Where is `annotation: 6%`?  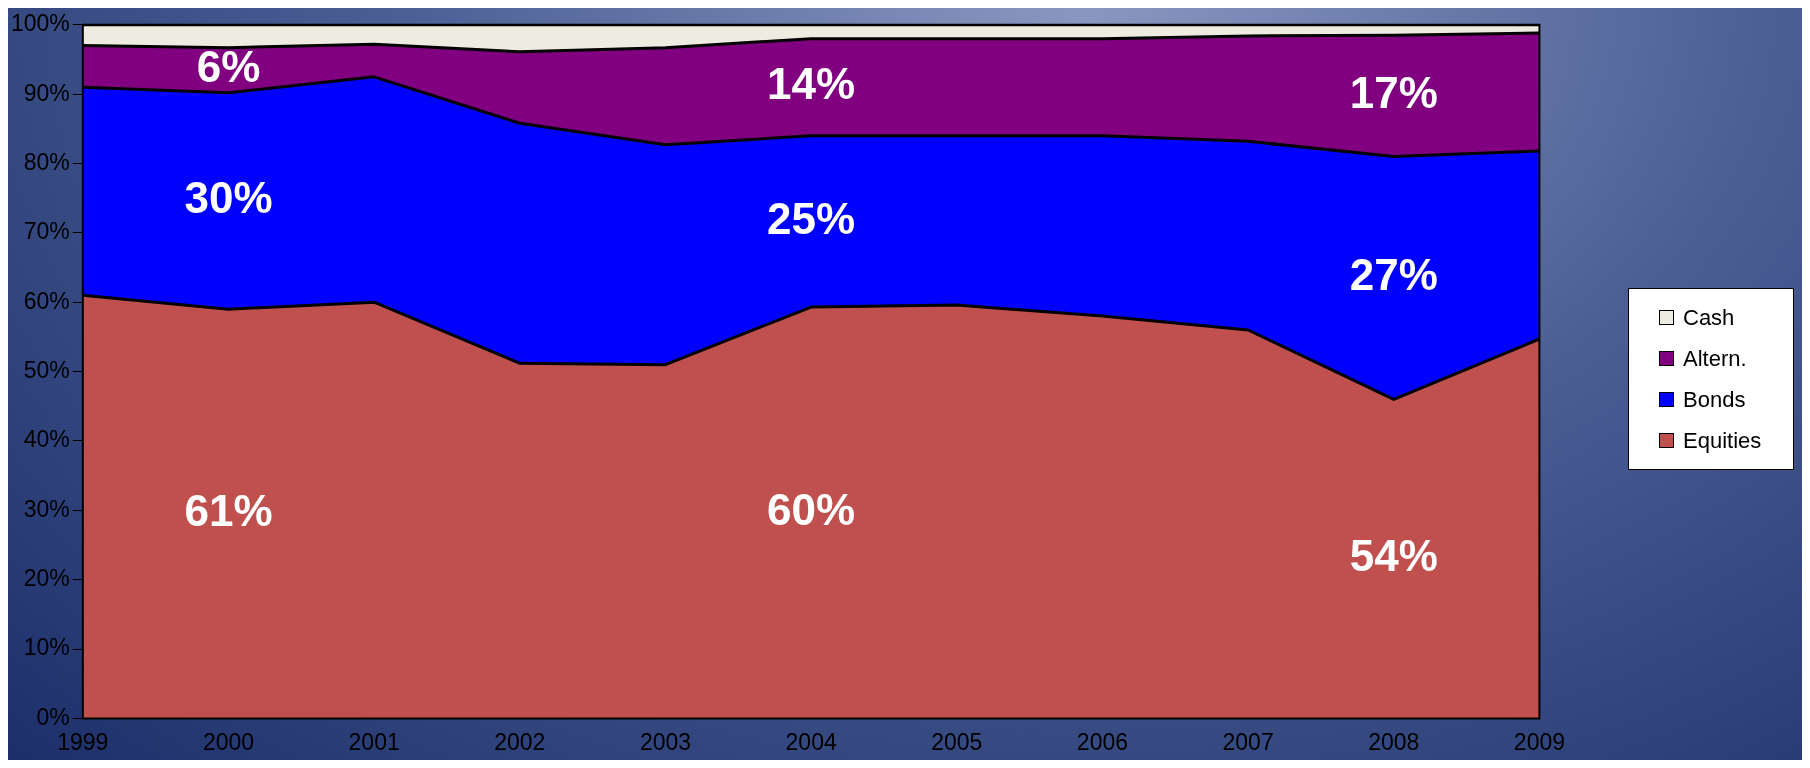
annotation: 6% is located at coordinates (228, 67).